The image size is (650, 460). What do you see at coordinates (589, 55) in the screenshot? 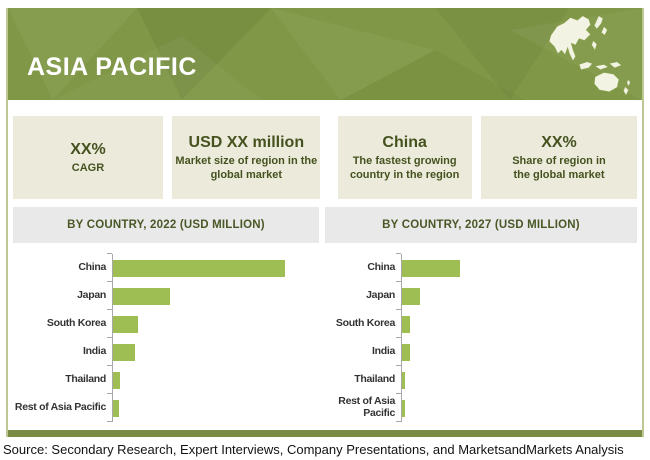
I see `asia-pacific-map-icon` at bounding box center [589, 55].